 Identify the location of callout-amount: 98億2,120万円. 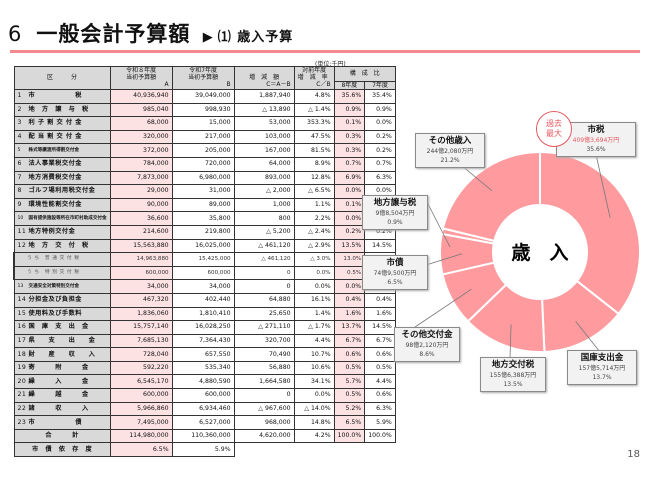
(427, 345).